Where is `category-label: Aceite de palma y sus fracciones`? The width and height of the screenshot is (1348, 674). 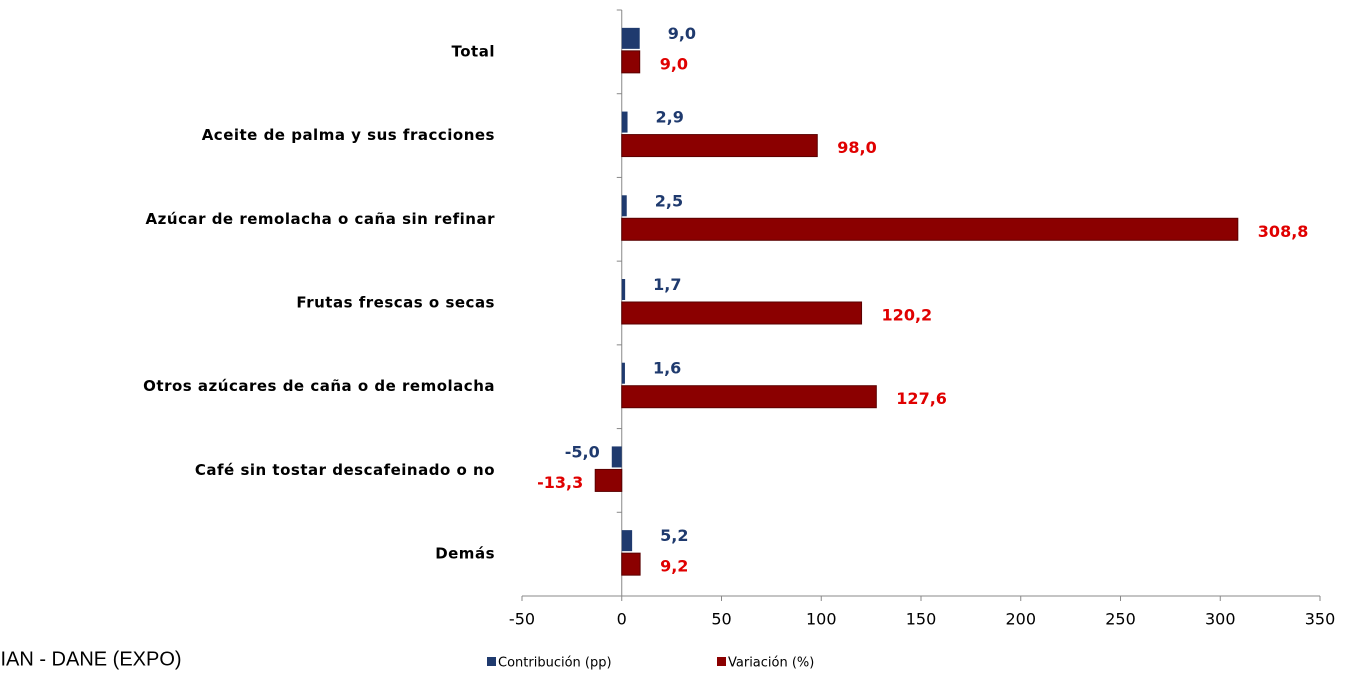
category-label: Aceite de palma y sus fracciones is located at coordinates (348, 135).